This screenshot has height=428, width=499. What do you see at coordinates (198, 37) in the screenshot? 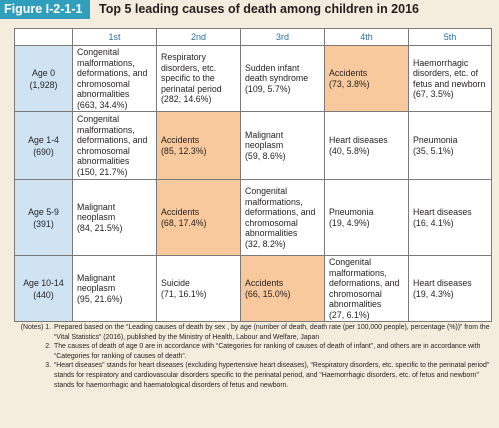
I see `column-header-2nd: 2nd` at bounding box center [198, 37].